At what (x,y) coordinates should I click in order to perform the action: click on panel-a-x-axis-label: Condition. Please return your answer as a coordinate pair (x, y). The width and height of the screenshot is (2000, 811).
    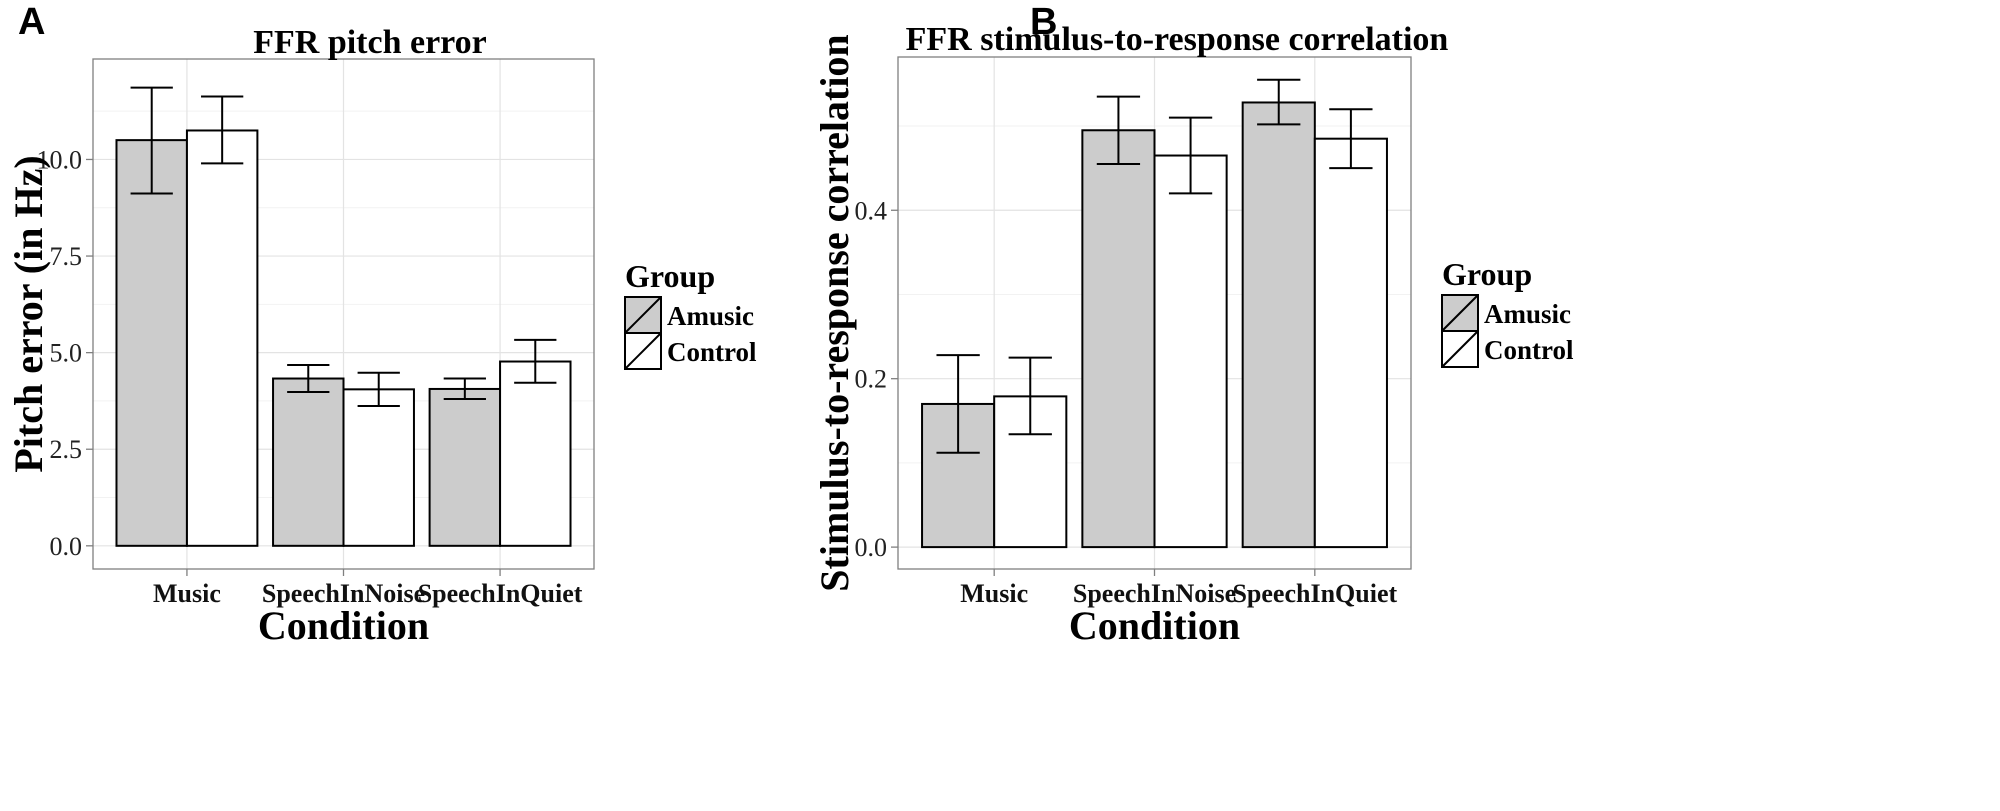
    Looking at the image, I should click on (343, 625).